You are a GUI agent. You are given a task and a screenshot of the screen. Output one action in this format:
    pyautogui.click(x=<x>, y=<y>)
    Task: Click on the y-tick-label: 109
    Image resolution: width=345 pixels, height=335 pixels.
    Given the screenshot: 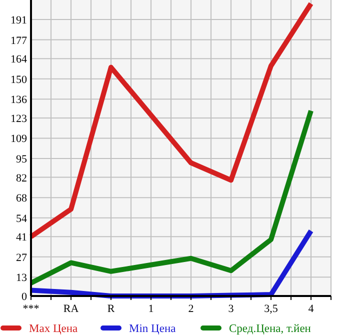 What is the action you would take?
    pyautogui.click(x=19, y=139)
    